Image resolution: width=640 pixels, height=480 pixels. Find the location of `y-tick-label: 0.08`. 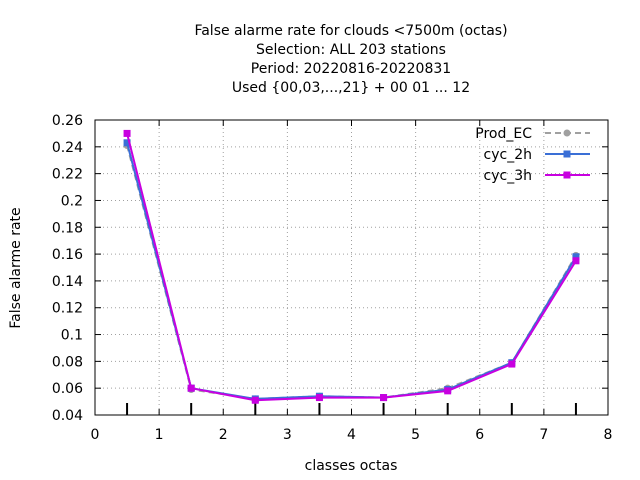

y-tick-label: 0.08 is located at coordinates (67, 362).